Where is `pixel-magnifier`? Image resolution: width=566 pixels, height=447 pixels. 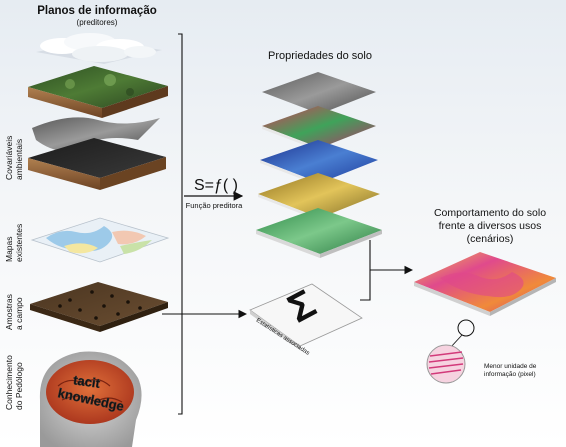
pixel-magnifier is located at coordinates (446, 364).